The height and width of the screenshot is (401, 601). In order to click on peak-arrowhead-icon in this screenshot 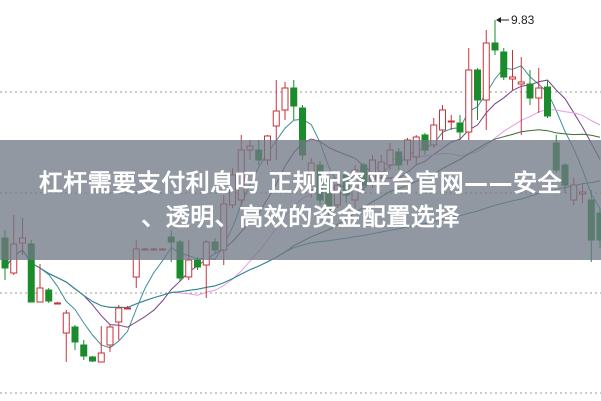, I will do `click(498, 20)`.